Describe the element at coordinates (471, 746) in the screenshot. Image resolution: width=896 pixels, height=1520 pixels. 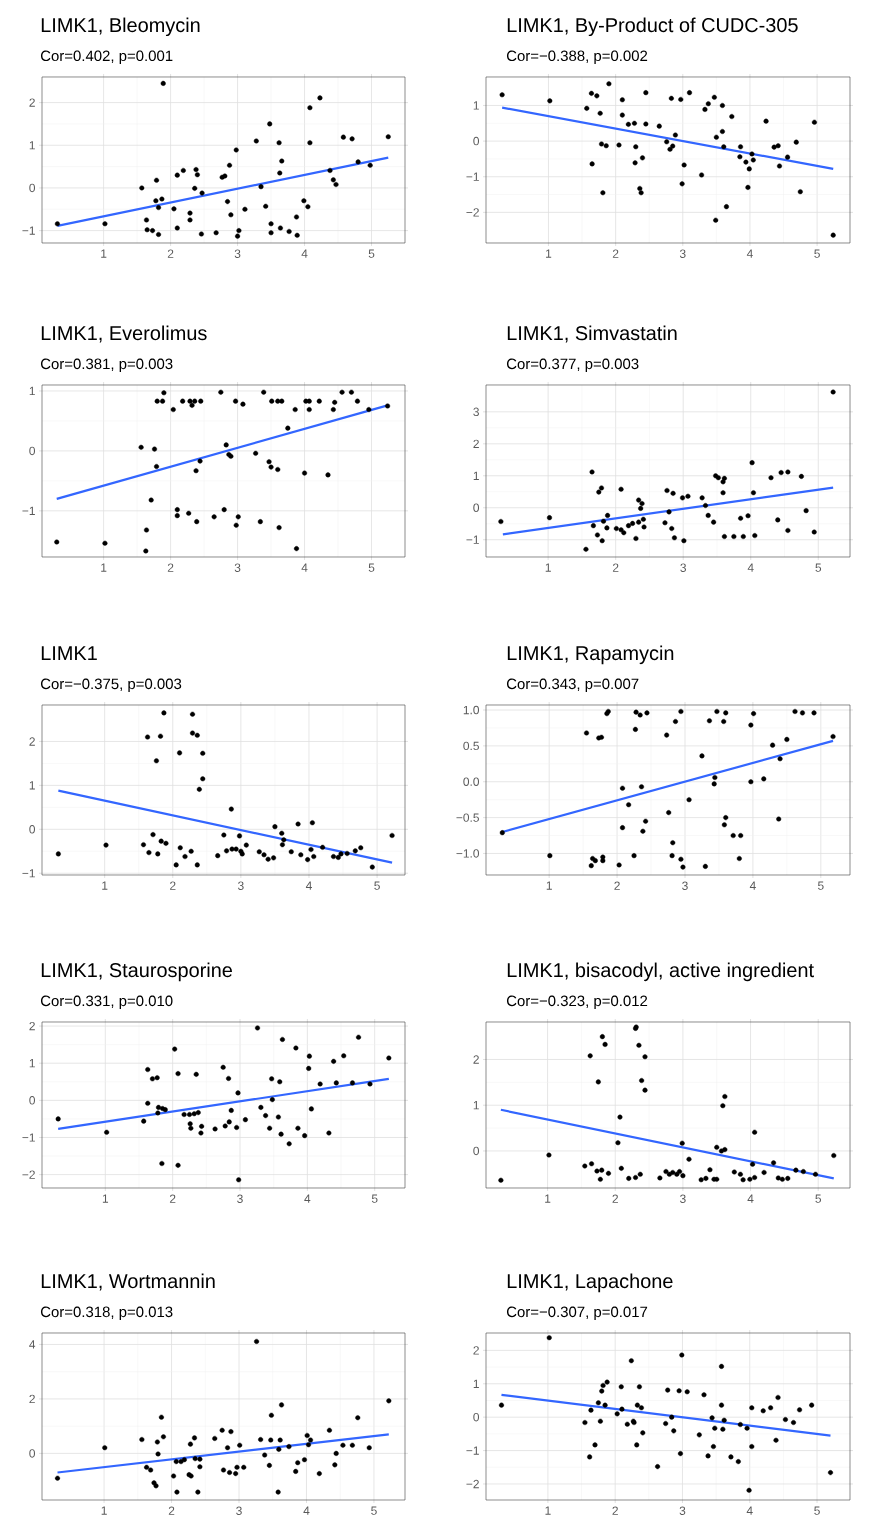
I see `y-tick-label: 0.5` at that location.